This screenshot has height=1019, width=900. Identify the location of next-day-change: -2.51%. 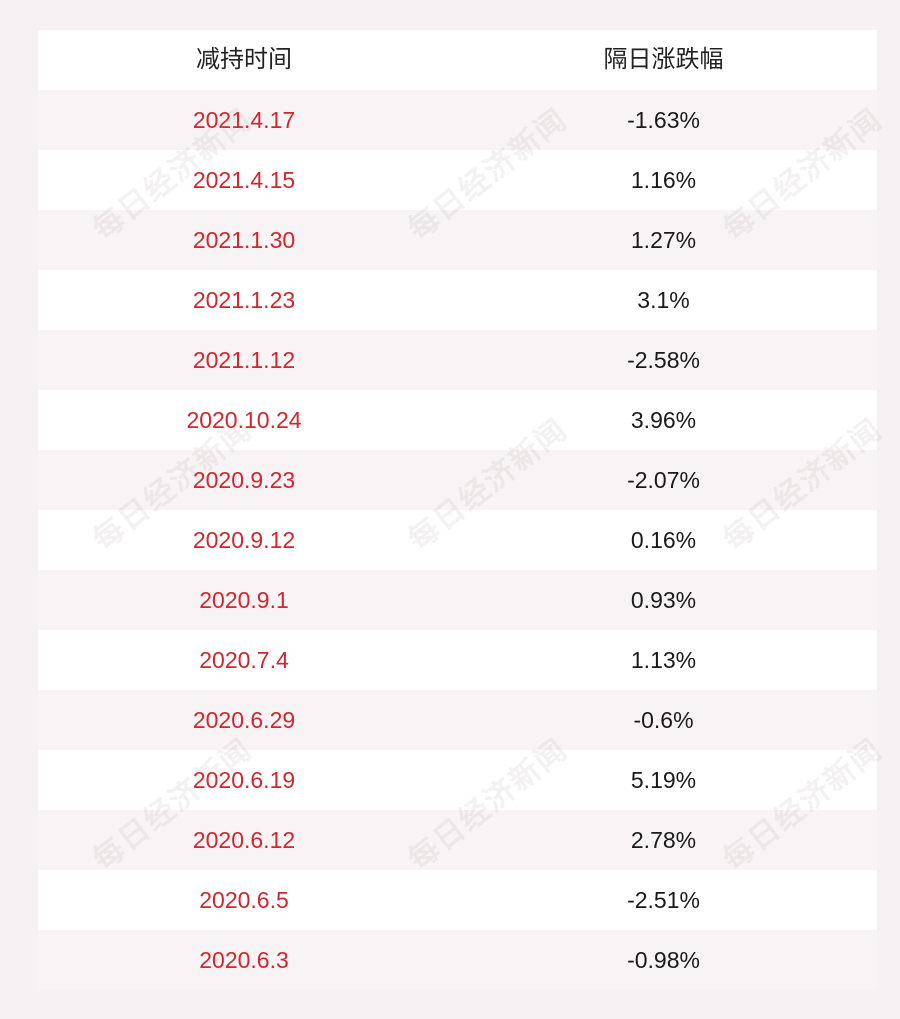
(663, 900).